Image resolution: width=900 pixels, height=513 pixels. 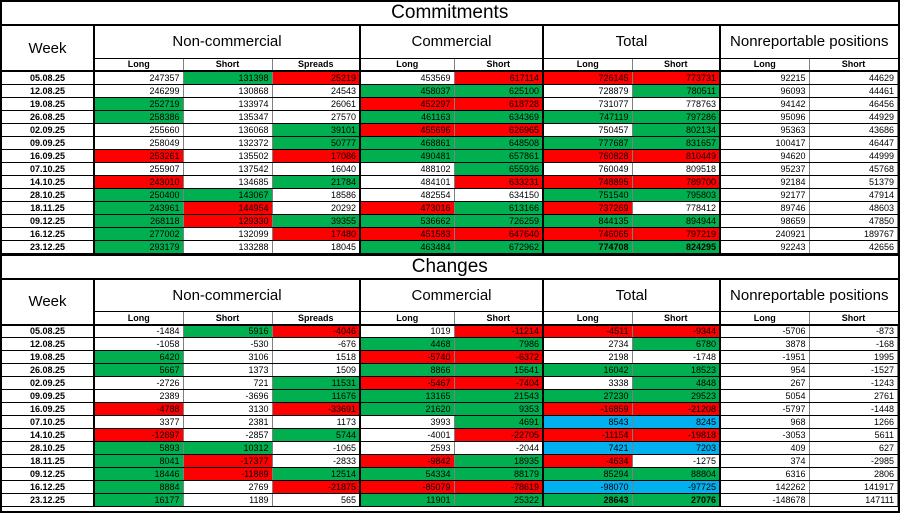 What do you see at coordinates (676, 103) in the screenshot?
I see `value-cell: 778763` at bounding box center [676, 103].